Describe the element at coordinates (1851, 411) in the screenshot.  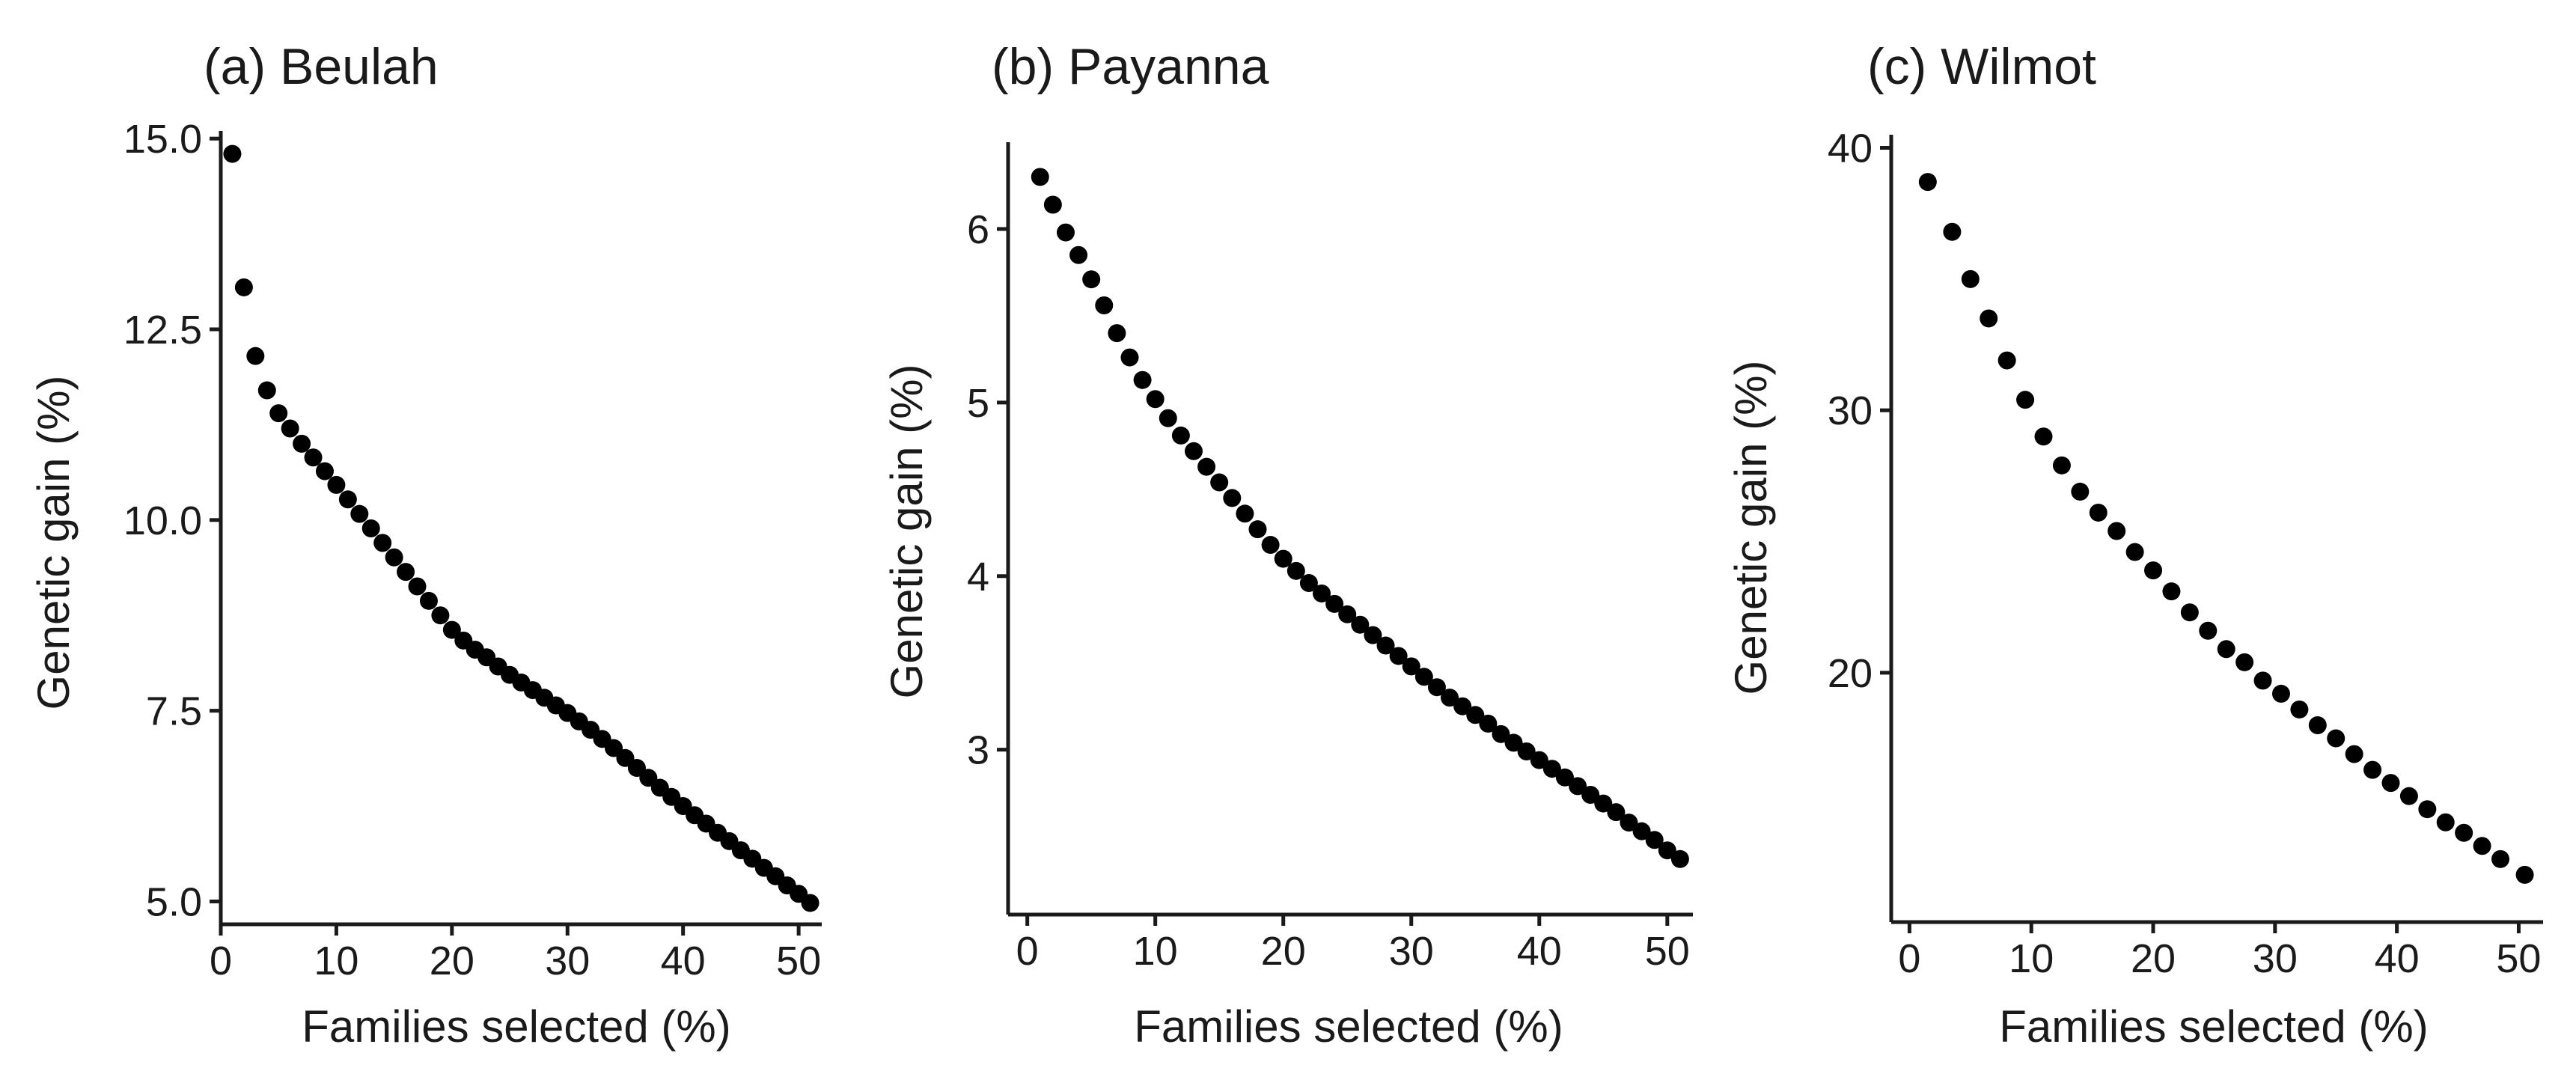
I see `y-tick-label: 30` at that location.